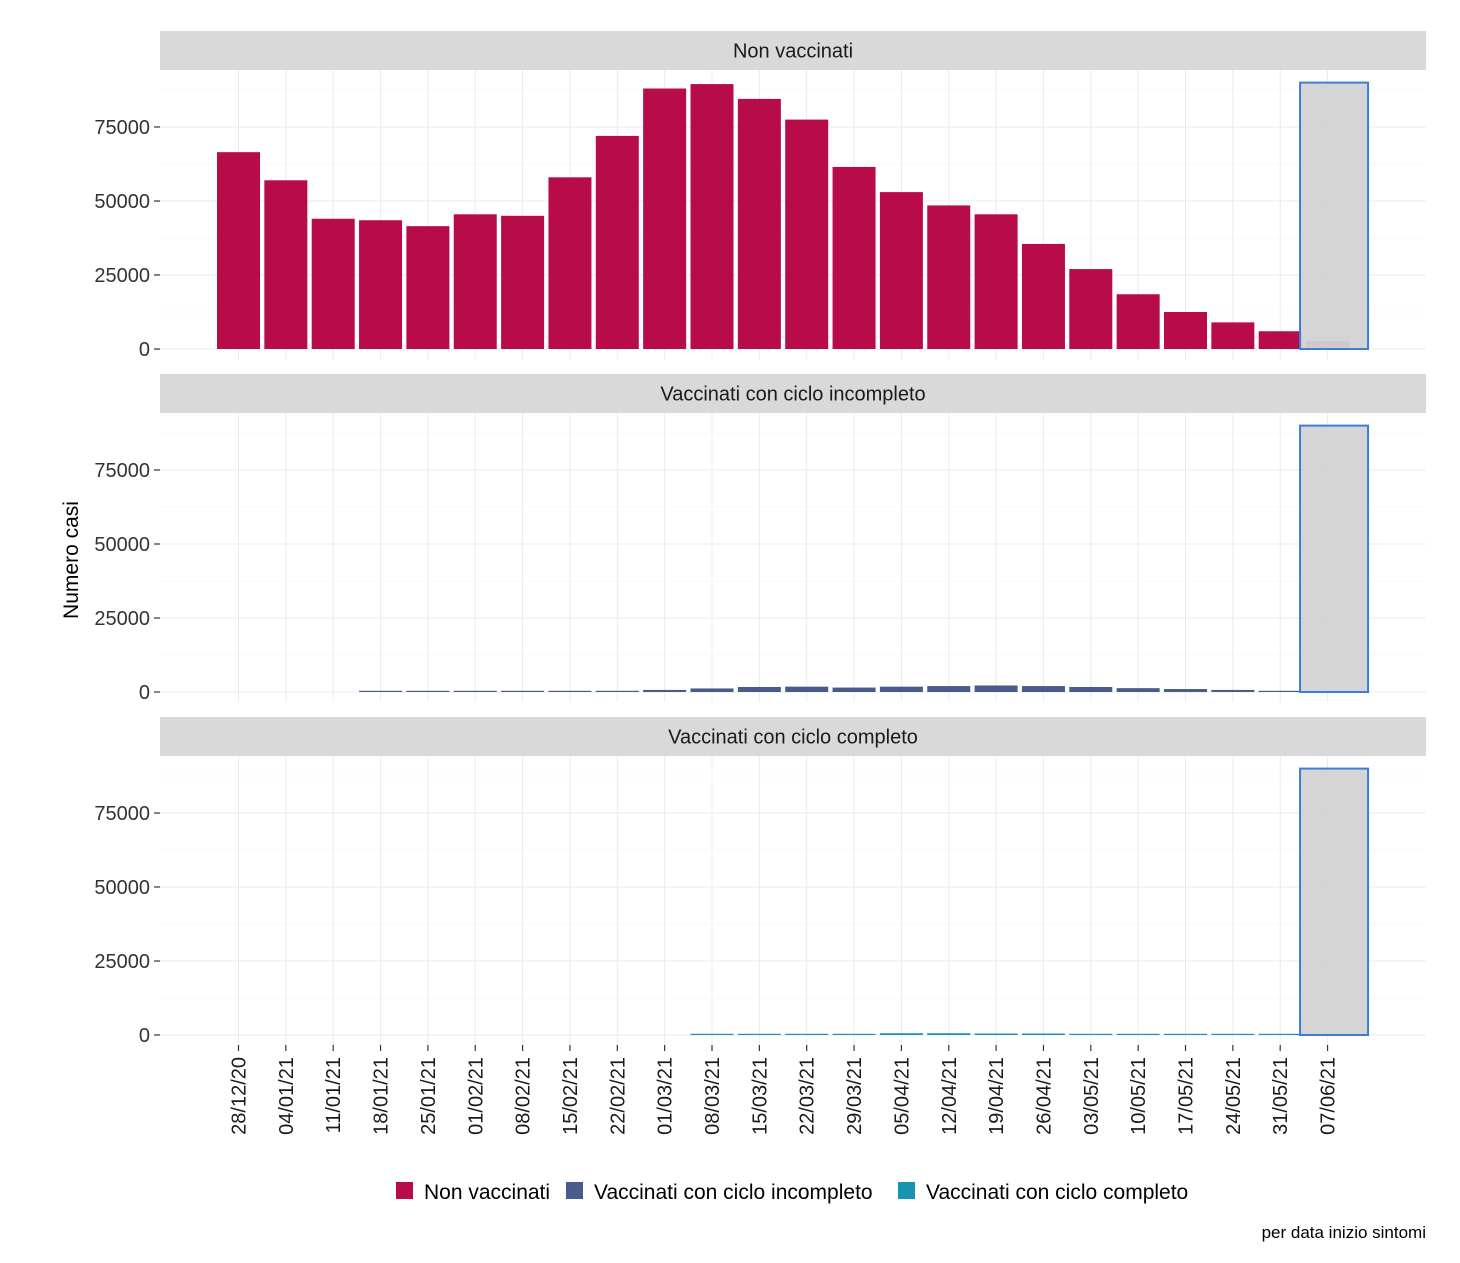 The height and width of the screenshot is (1263, 1460). What do you see at coordinates (287, 1096) in the screenshot?
I see `x-tick-label: 04/01/21` at bounding box center [287, 1096].